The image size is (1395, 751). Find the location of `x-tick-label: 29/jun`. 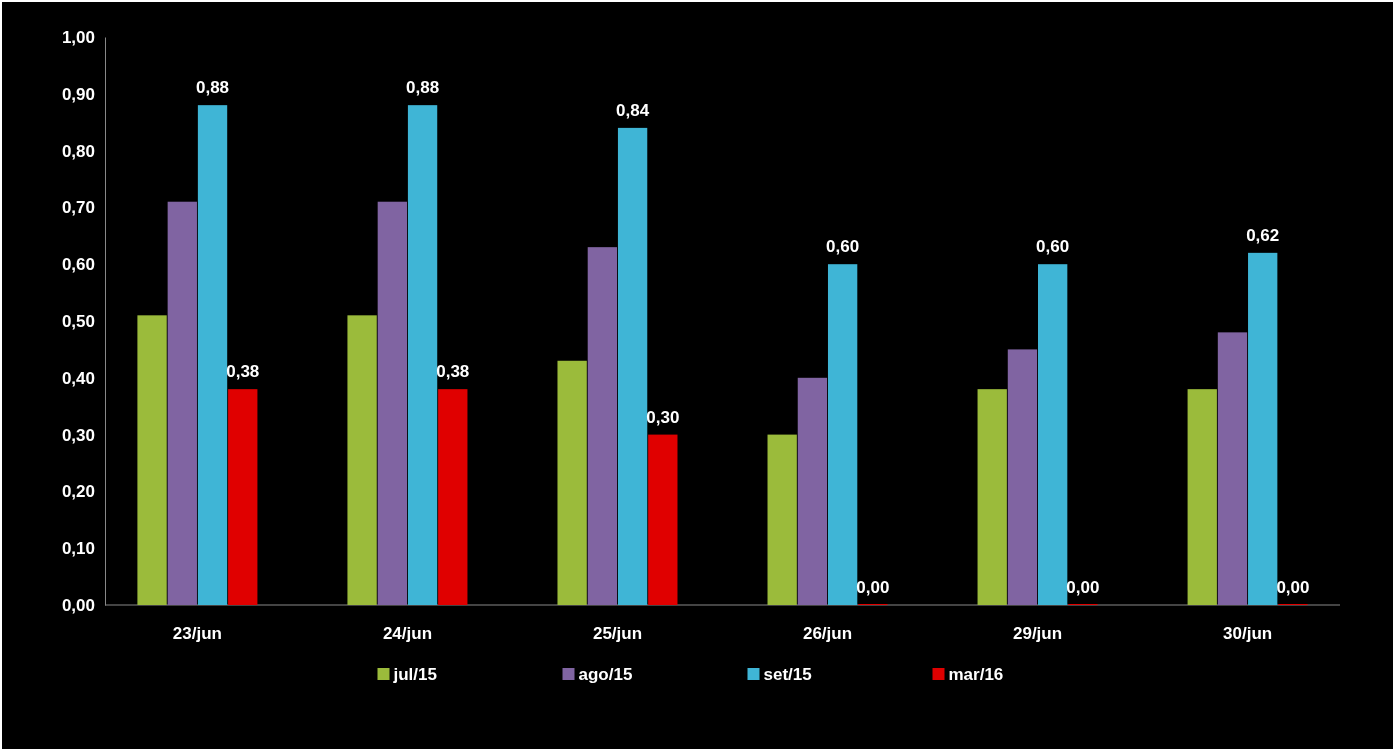

x-tick-label: 29/jun is located at coordinates (1037, 634).